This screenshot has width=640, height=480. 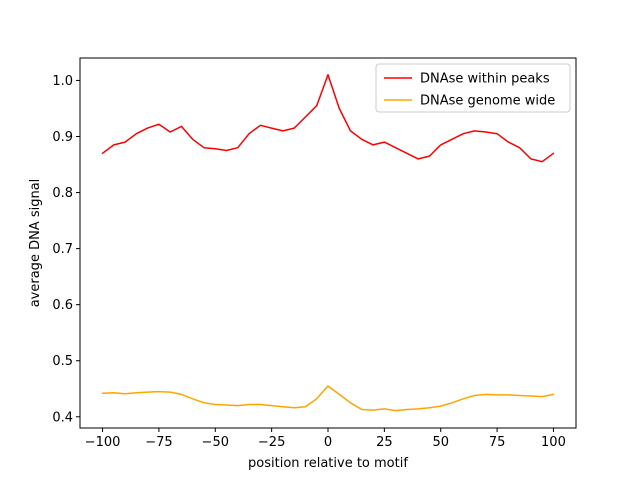 I want to click on y-axis-label: average DNA signal, so click(x=35, y=243).